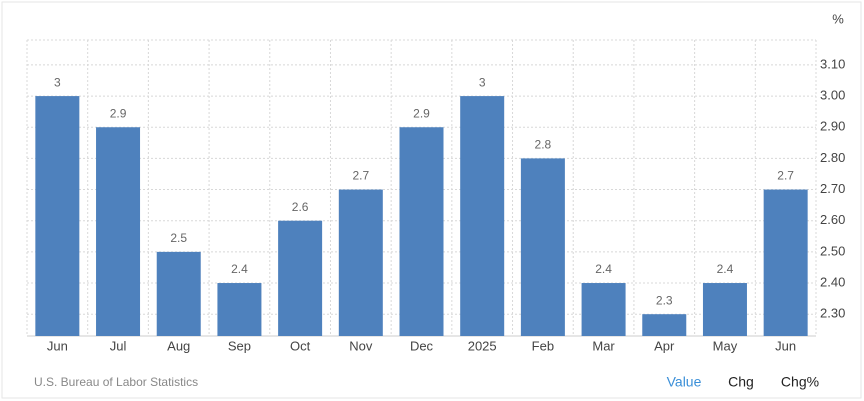 This screenshot has height=401, width=864. I want to click on value-label: 2.3, so click(664, 300).